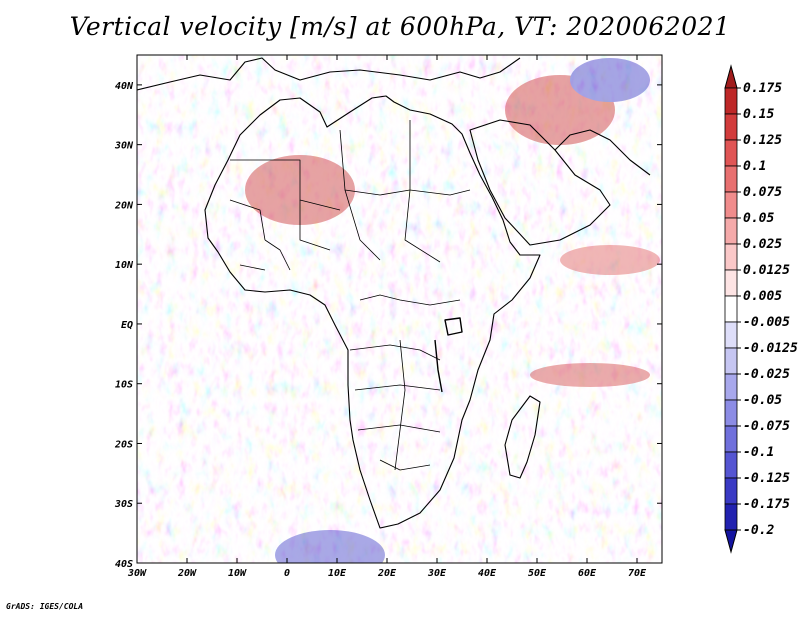 The height and width of the screenshot is (618, 800). Describe the element at coordinates (137, 573) in the screenshot. I see `lon-label: 30W` at that location.